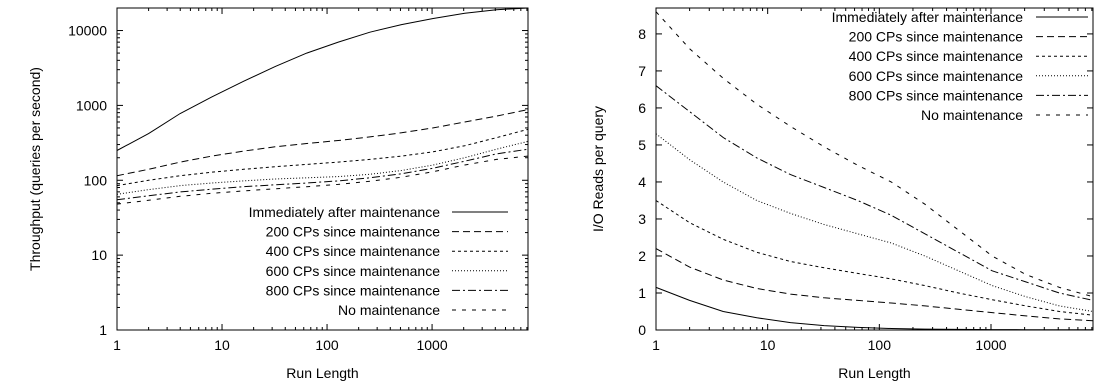 The image size is (1106, 388). What do you see at coordinates (642, 182) in the screenshot?
I see `y-tick-label: 4` at bounding box center [642, 182].